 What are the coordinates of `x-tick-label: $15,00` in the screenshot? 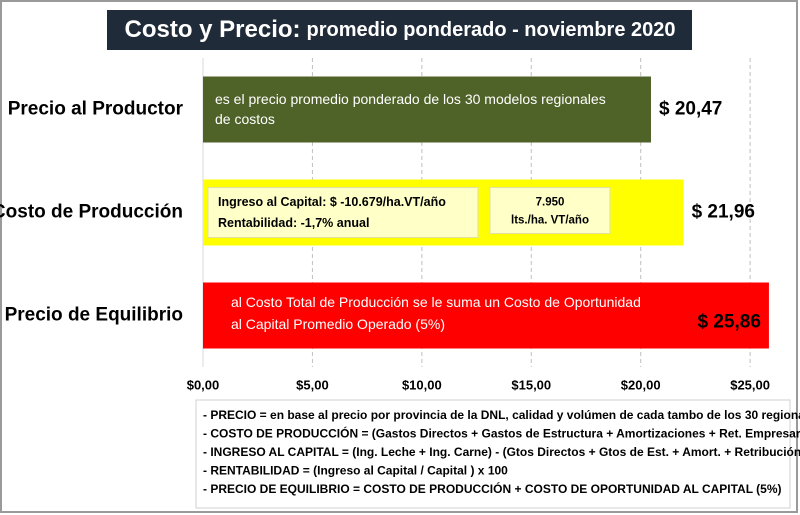 It's located at (531, 384).